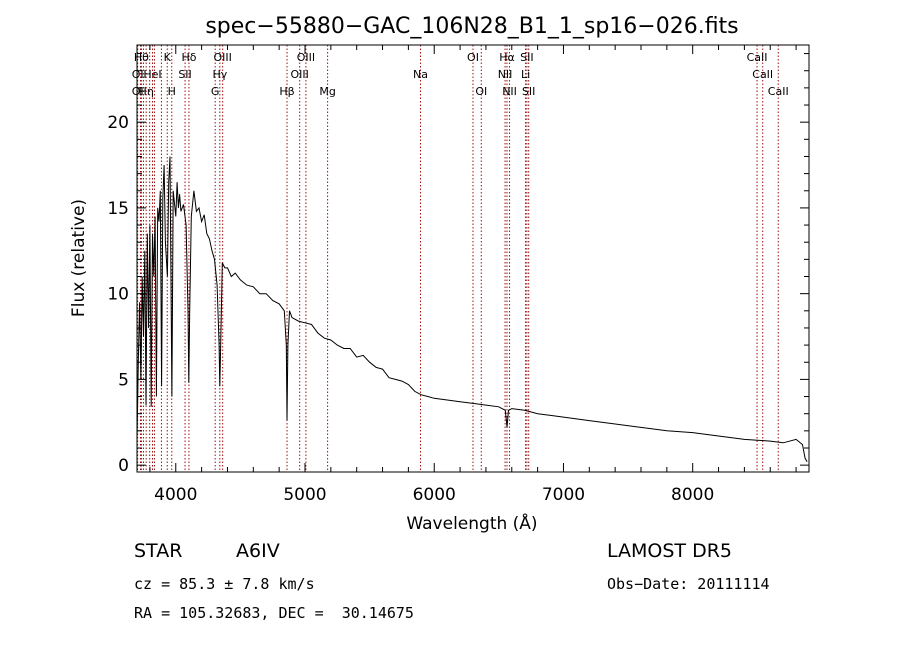  What do you see at coordinates (79, 258) in the screenshot?
I see `y-axis-label: Flux (relative)` at bounding box center [79, 258].